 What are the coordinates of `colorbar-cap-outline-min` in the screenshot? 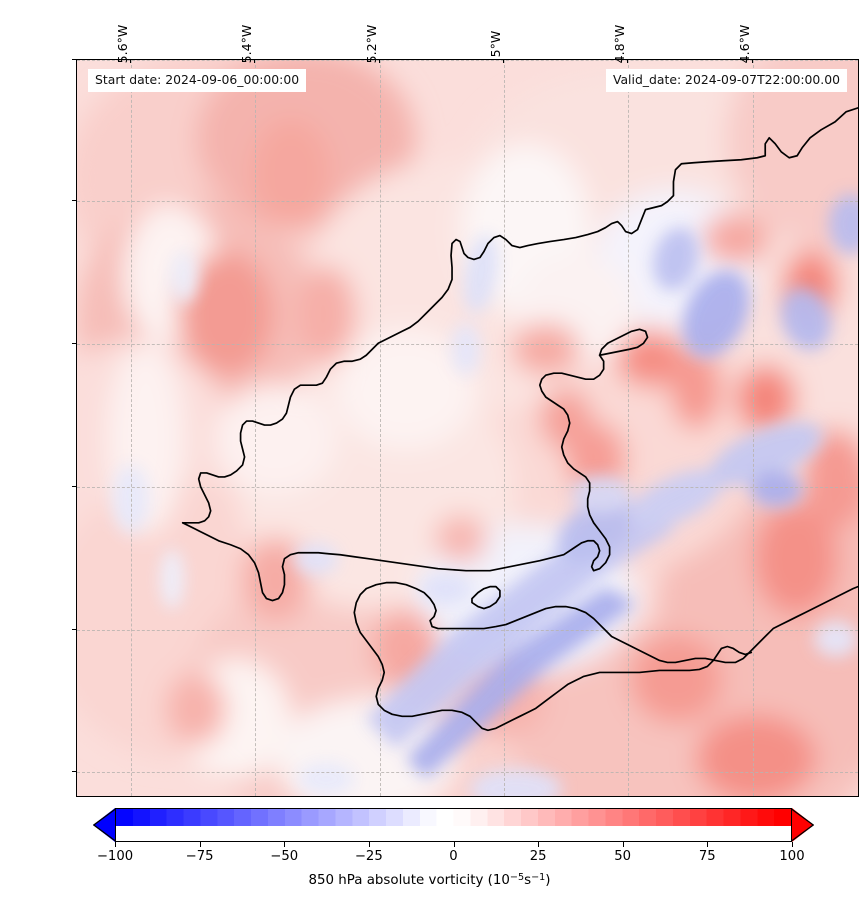 It's located at (104, 825).